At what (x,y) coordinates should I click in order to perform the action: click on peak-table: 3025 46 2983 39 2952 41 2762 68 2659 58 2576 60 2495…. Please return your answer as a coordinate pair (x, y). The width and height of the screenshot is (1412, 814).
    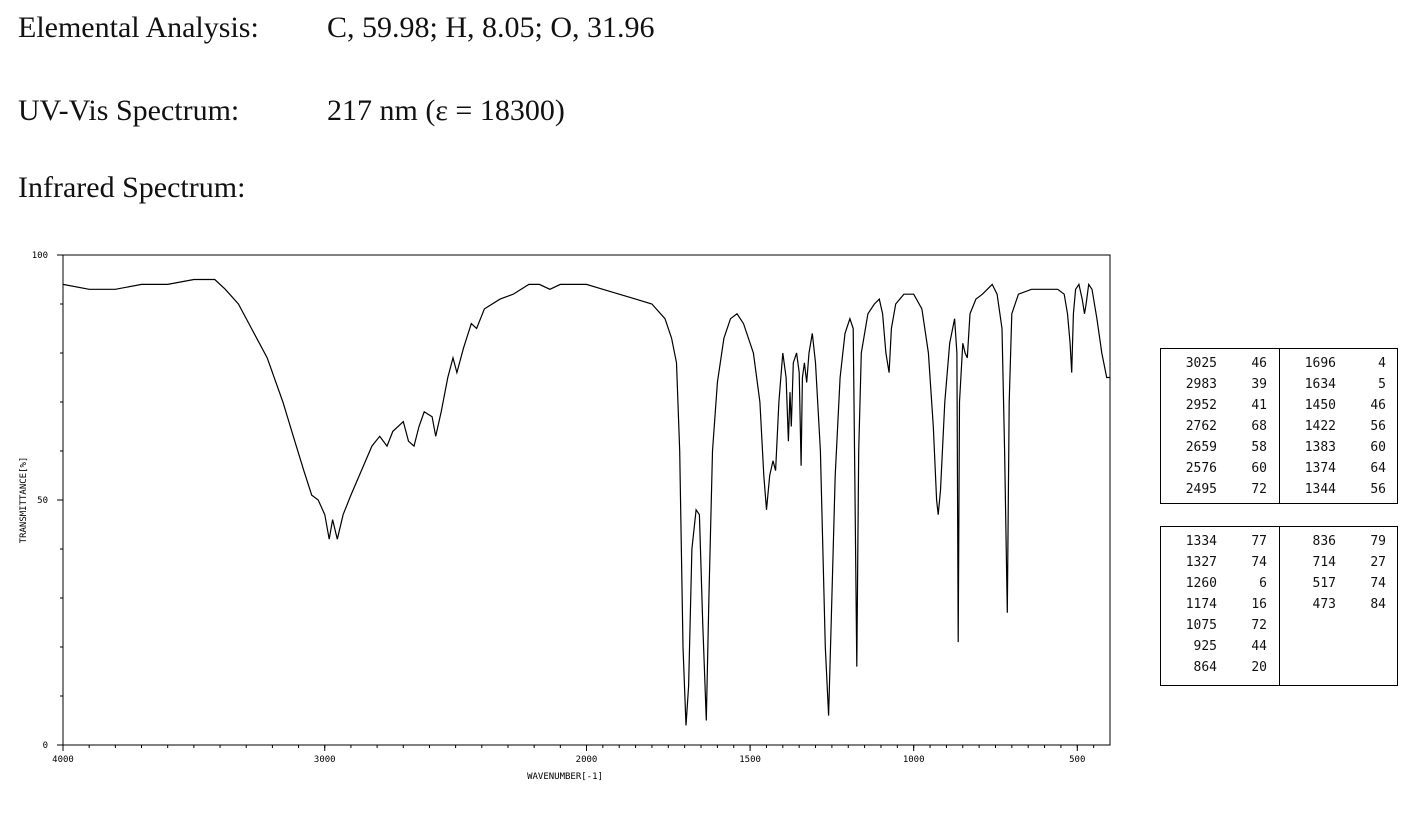
    Looking at the image, I should click on (1279, 426).